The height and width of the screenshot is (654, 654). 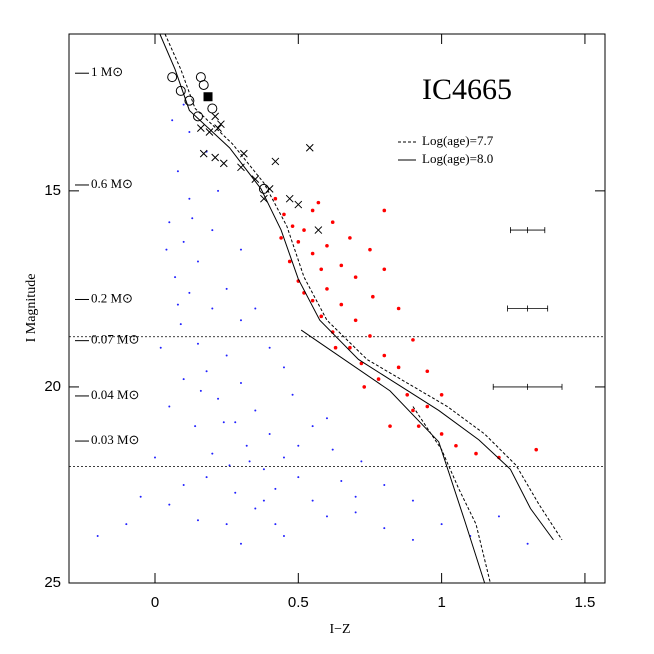 I want to click on x-axis-label: I−Z, so click(x=339, y=629).